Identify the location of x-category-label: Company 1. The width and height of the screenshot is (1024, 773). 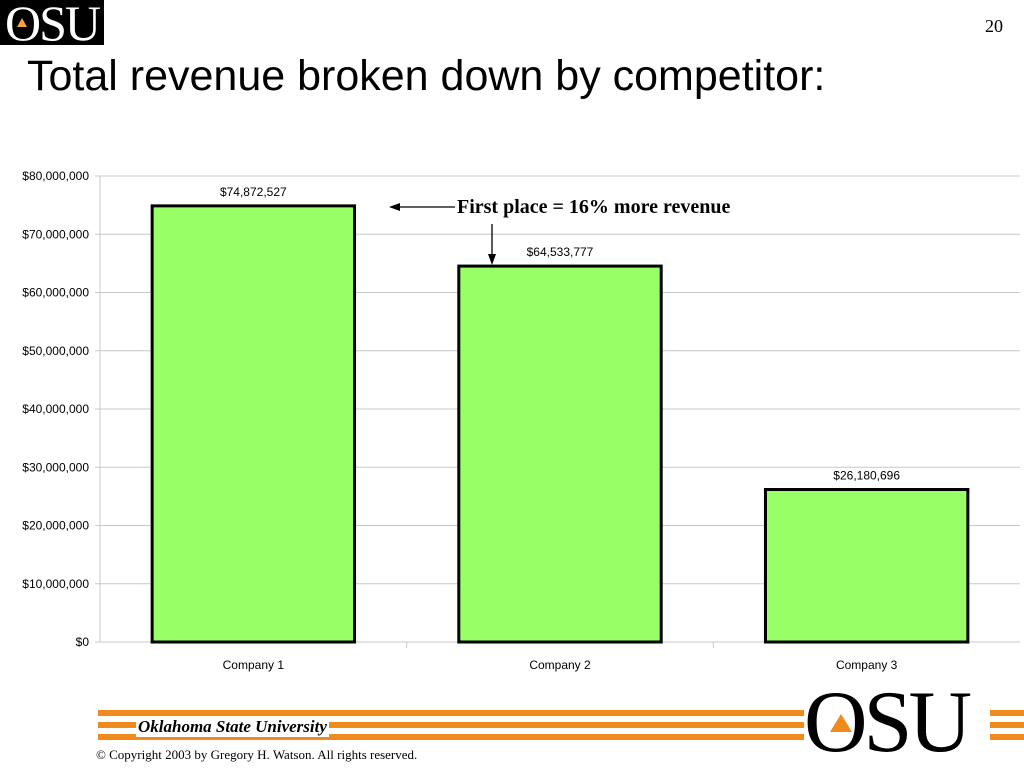
(254, 665).